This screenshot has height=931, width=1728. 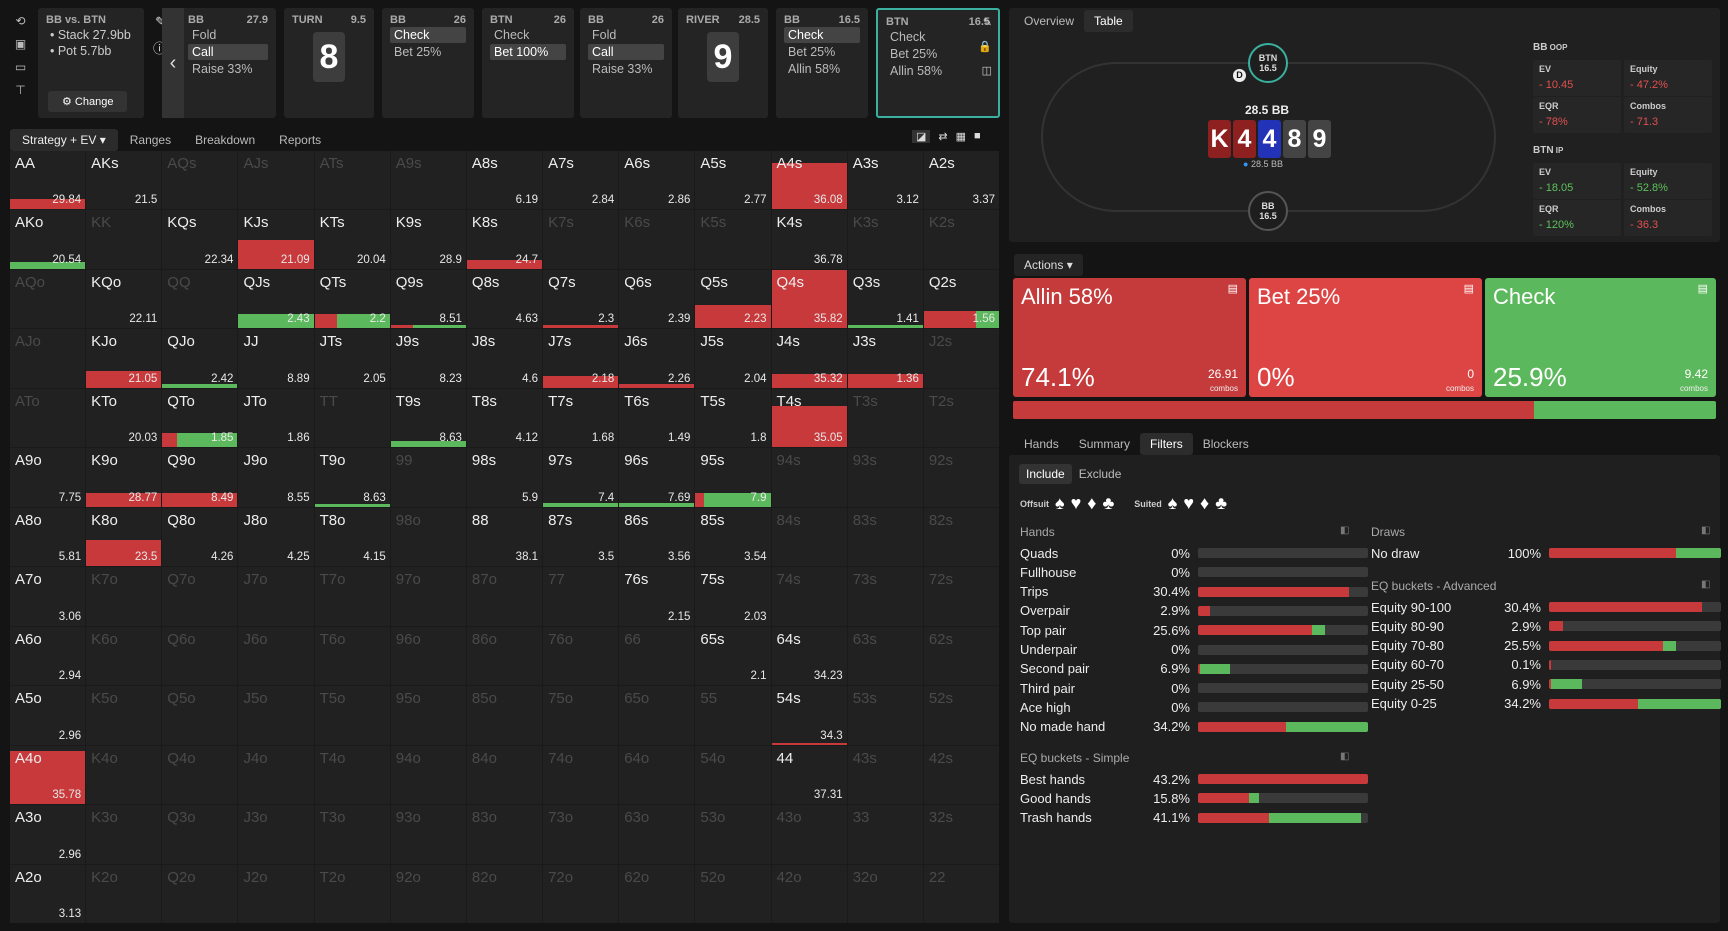 What do you see at coordinates (1546, 626) in the screenshot?
I see `filter-row: Equity 80-90 2.9%` at bounding box center [1546, 626].